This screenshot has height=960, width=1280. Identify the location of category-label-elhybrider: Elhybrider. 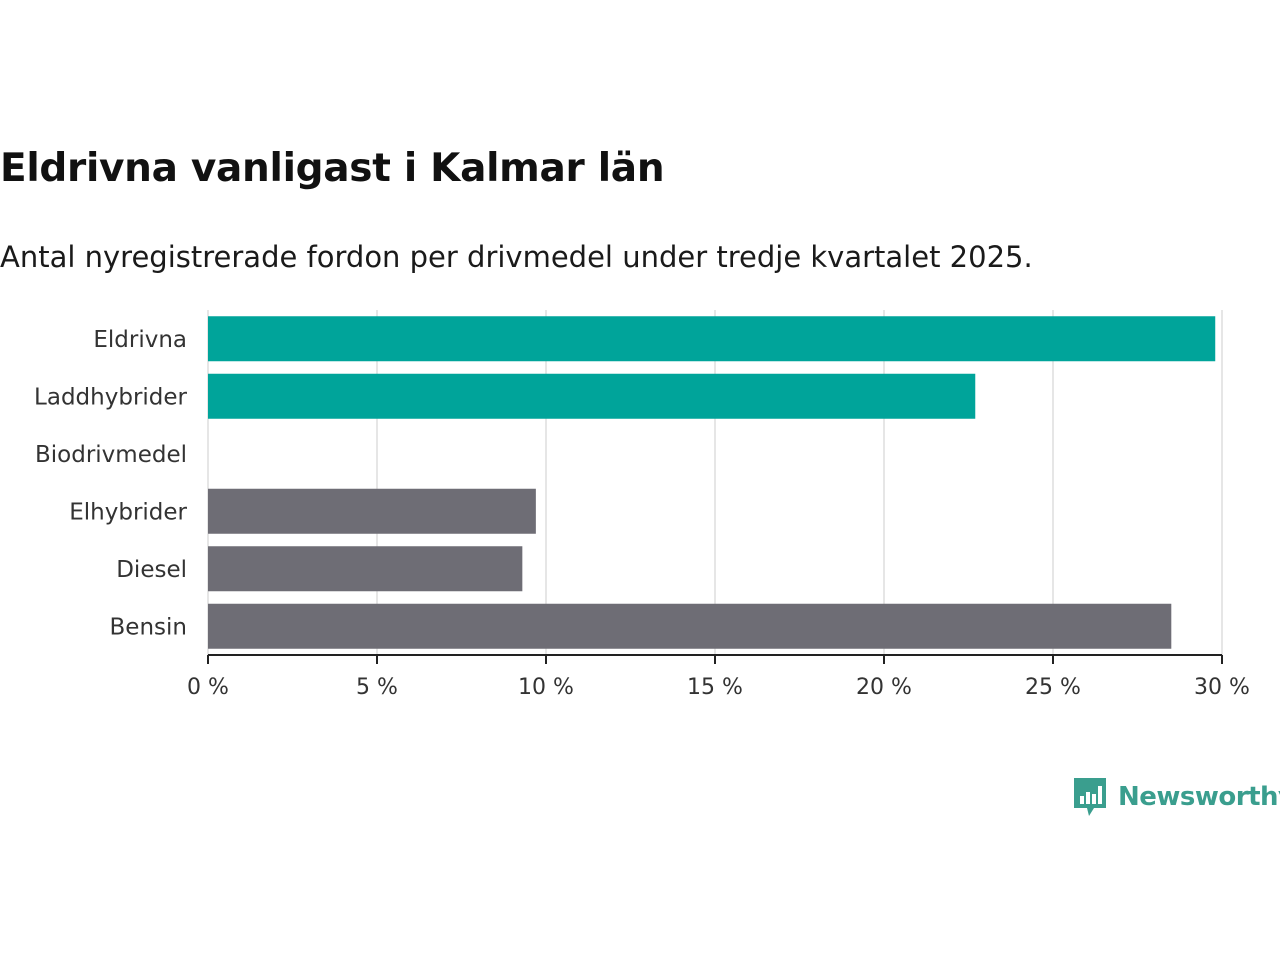
(128, 512).